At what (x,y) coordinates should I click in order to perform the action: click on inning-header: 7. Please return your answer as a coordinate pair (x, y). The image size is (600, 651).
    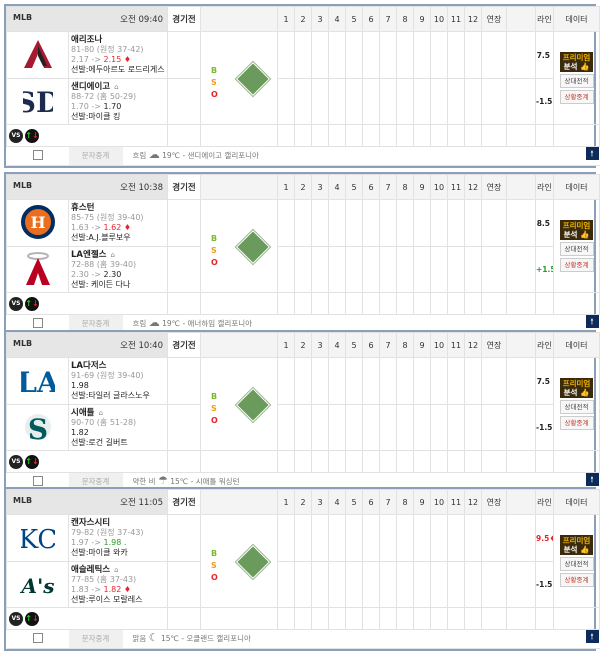
    Looking at the image, I should click on (388, 19).